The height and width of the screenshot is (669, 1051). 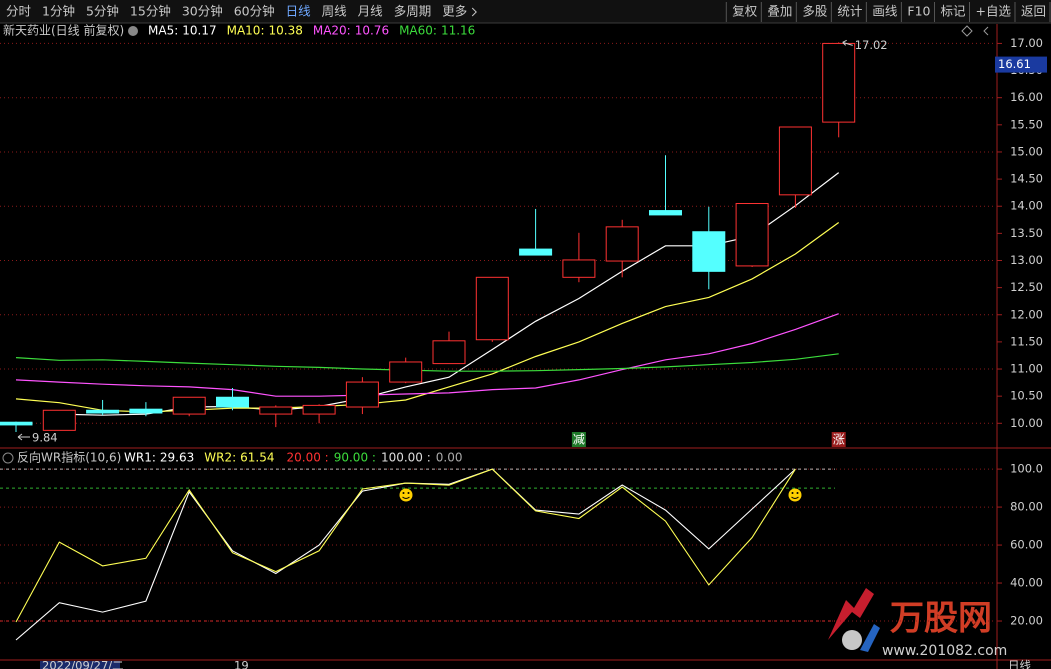 What do you see at coordinates (140, 458) in the screenshot?
I see `legend-name: WR1:` at bounding box center [140, 458].